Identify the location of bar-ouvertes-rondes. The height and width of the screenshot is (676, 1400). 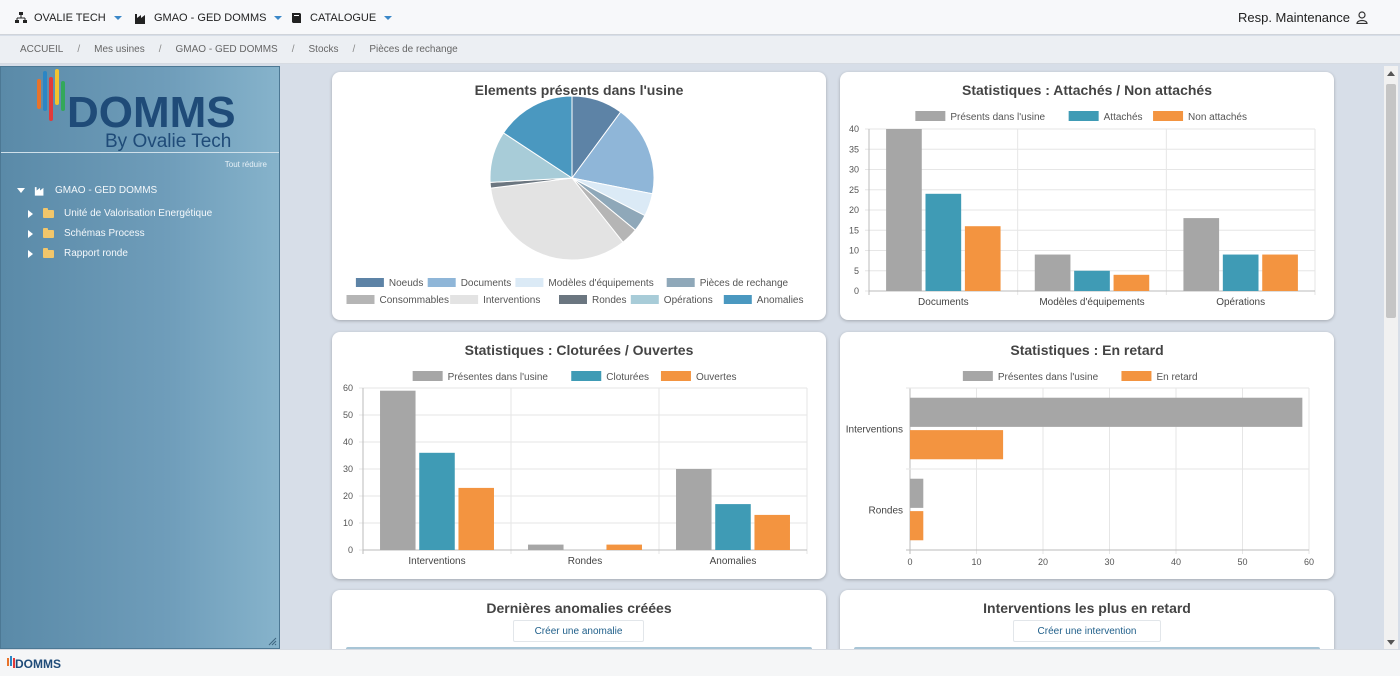
(624, 547).